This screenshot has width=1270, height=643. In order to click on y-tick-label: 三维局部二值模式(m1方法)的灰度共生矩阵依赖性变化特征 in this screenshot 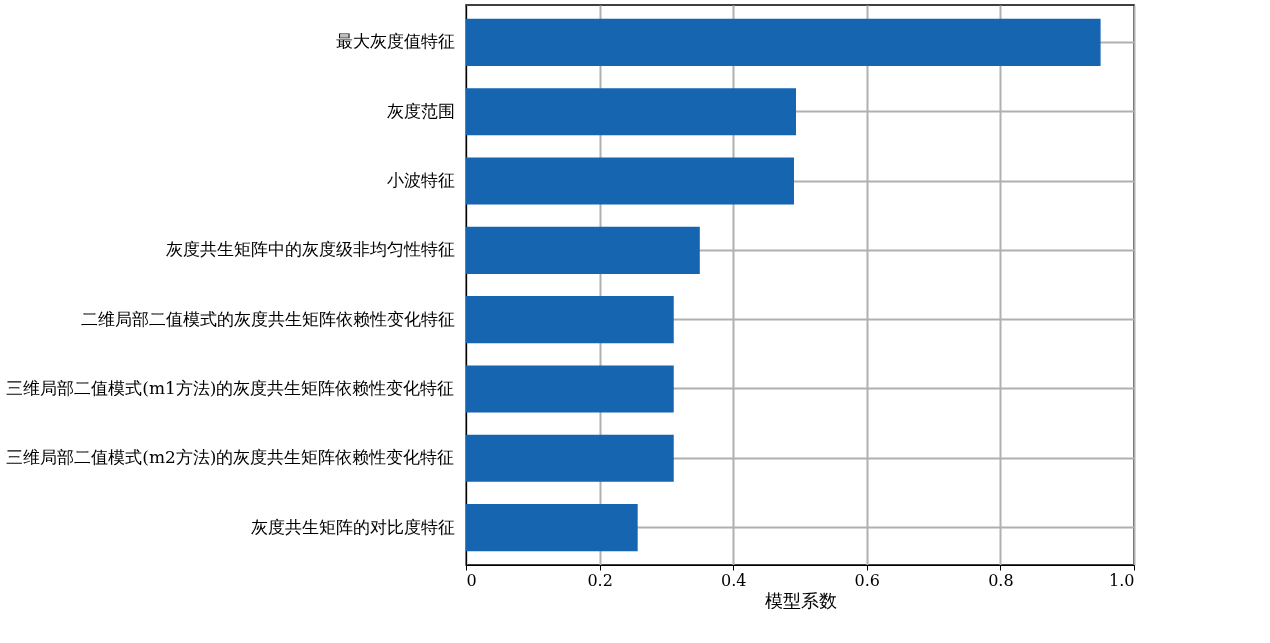, I will do `click(230, 387)`.